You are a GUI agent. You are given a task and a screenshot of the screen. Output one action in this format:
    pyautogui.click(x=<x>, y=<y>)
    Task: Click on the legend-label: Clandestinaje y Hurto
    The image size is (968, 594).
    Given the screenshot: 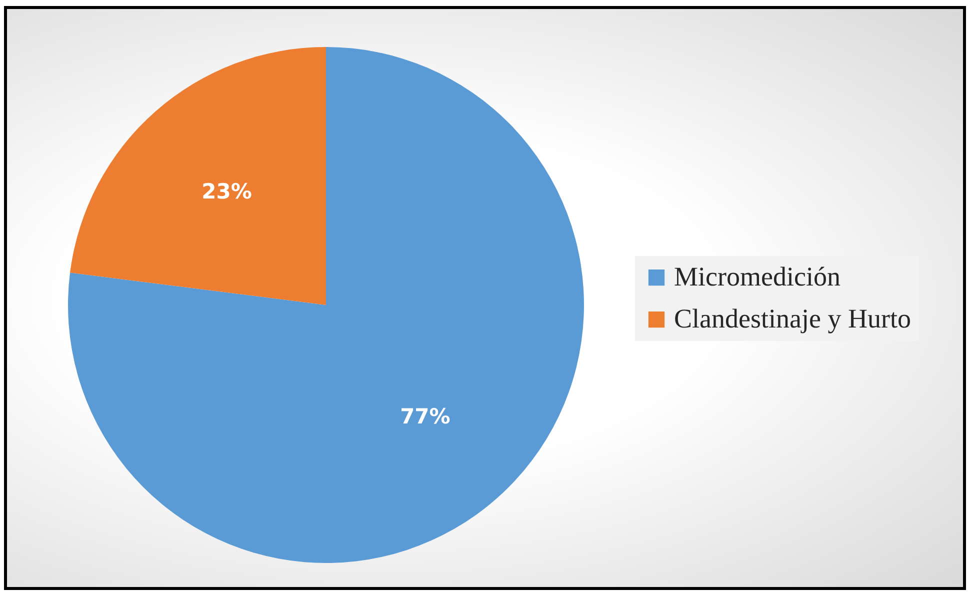 What is the action you would take?
    pyautogui.click(x=792, y=319)
    